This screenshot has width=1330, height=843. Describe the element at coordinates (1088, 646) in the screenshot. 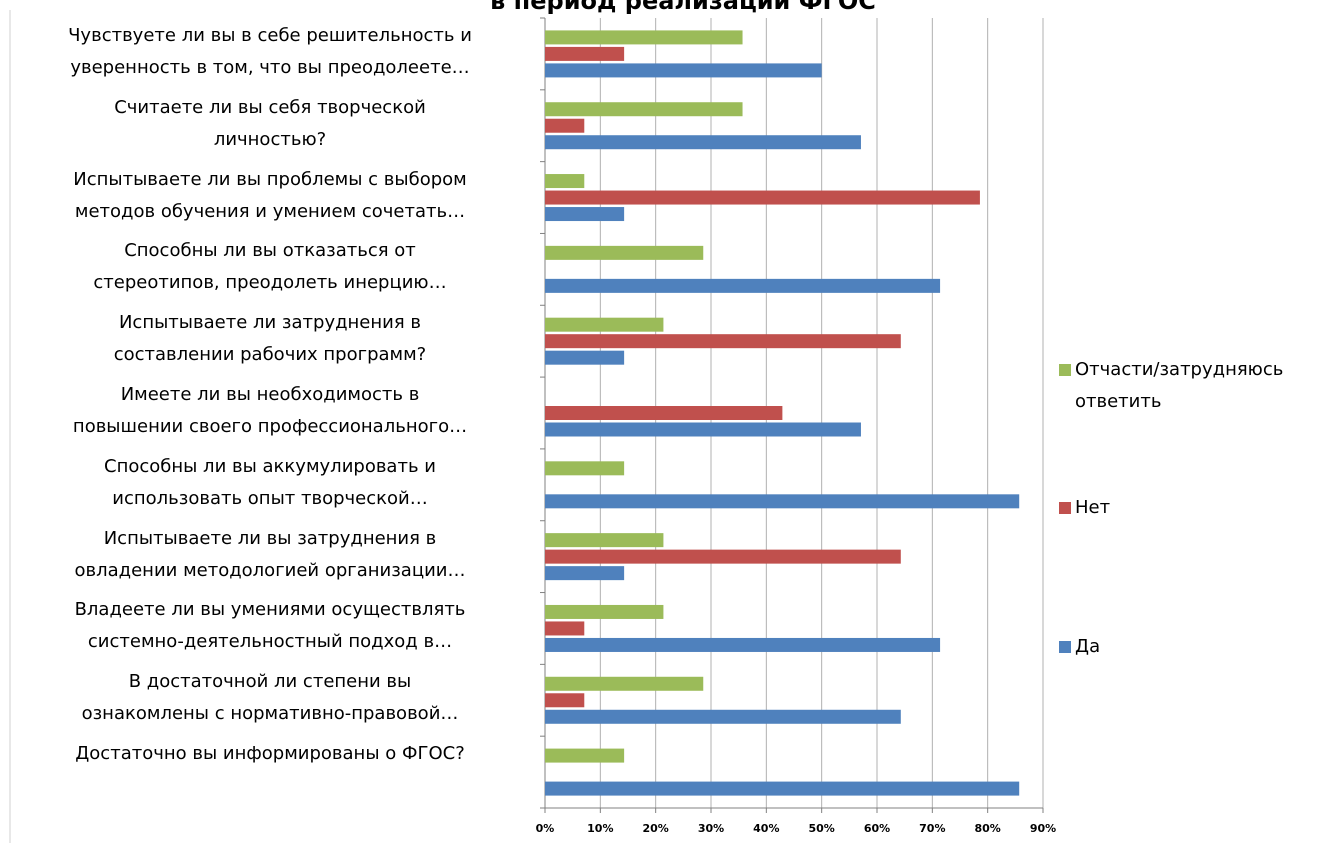

I see `legend-label: Да` at that location.